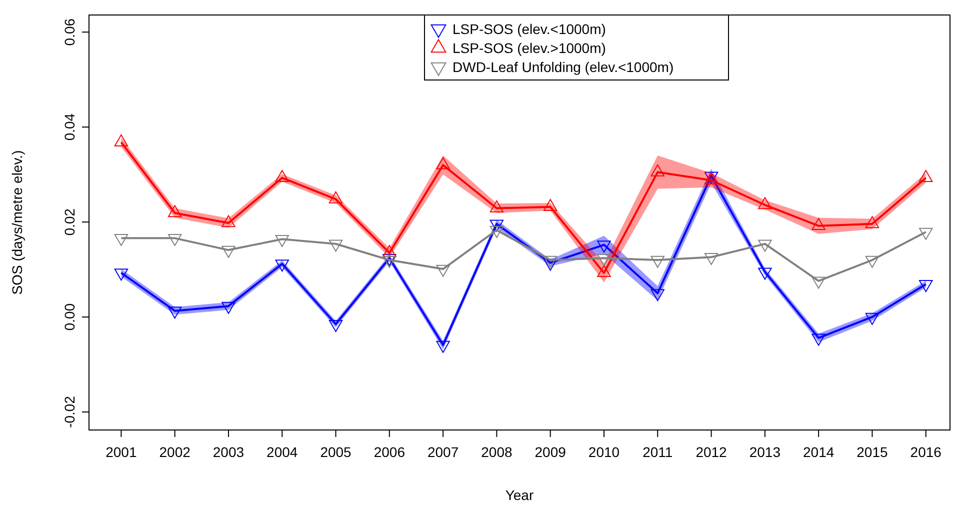 Image resolution: width=953 pixels, height=506 pixels. I want to click on x-tick-label: 2003, so click(228, 452).